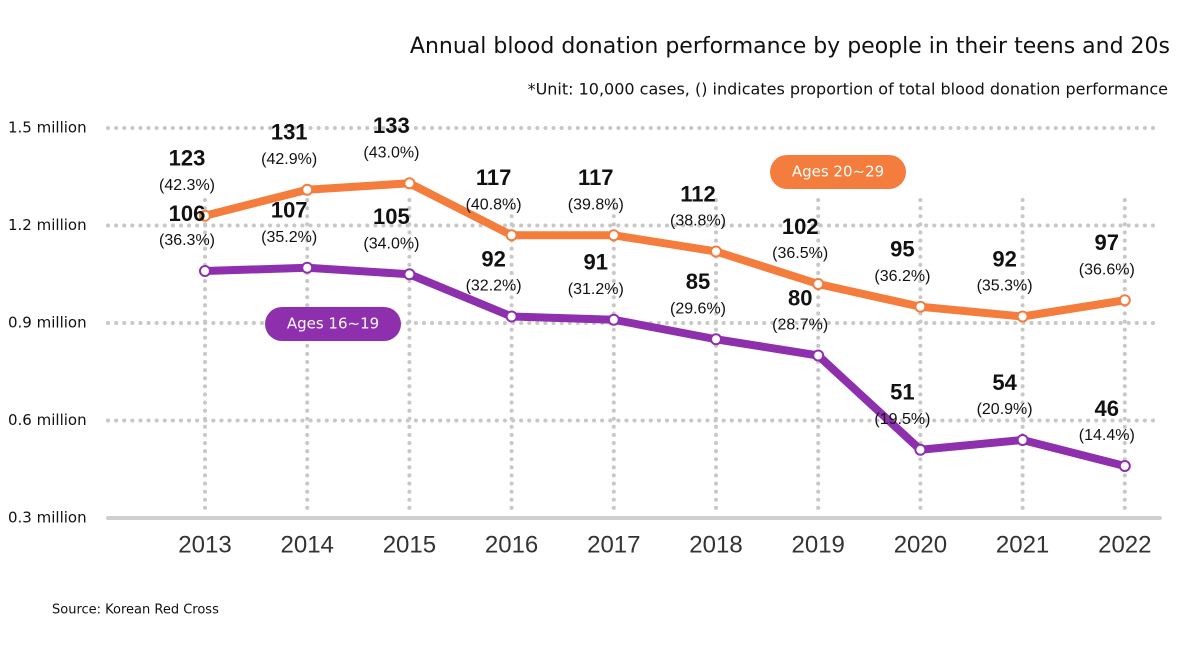  What do you see at coordinates (698, 281) in the screenshot?
I see `value-label: 85` at bounding box center [698, 281].